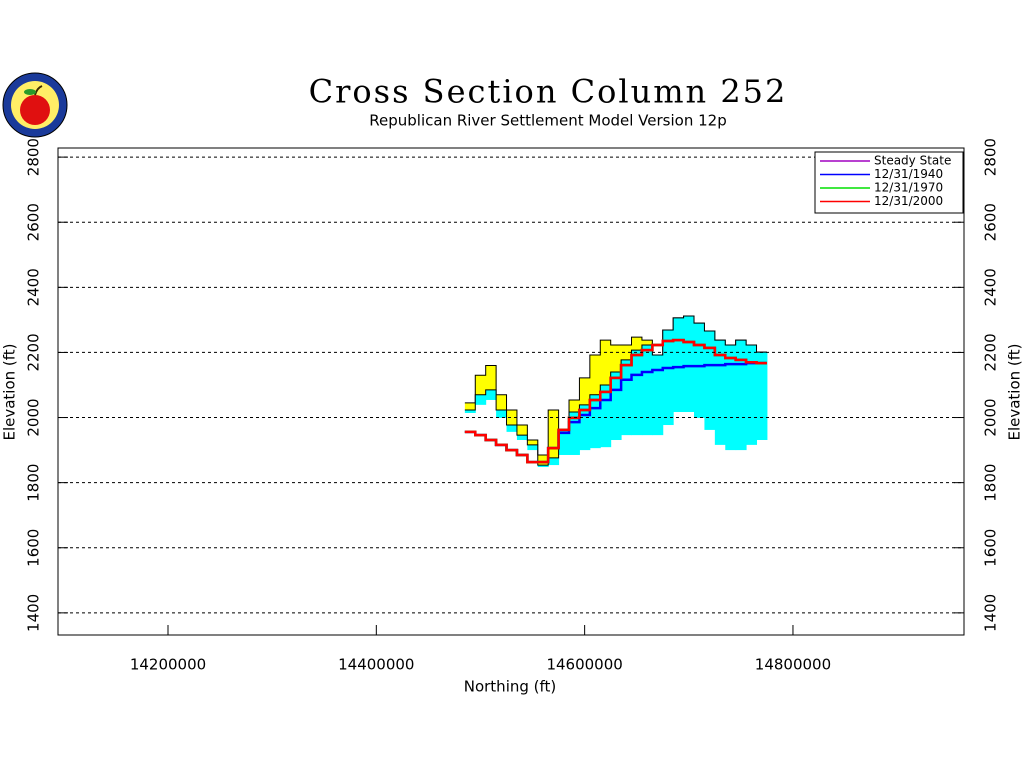 The image size is (1024, 768). Describe the element at coordinates (510, 687) in the screenshot. I see `x-axis-title: Northing (ft)` at that location.